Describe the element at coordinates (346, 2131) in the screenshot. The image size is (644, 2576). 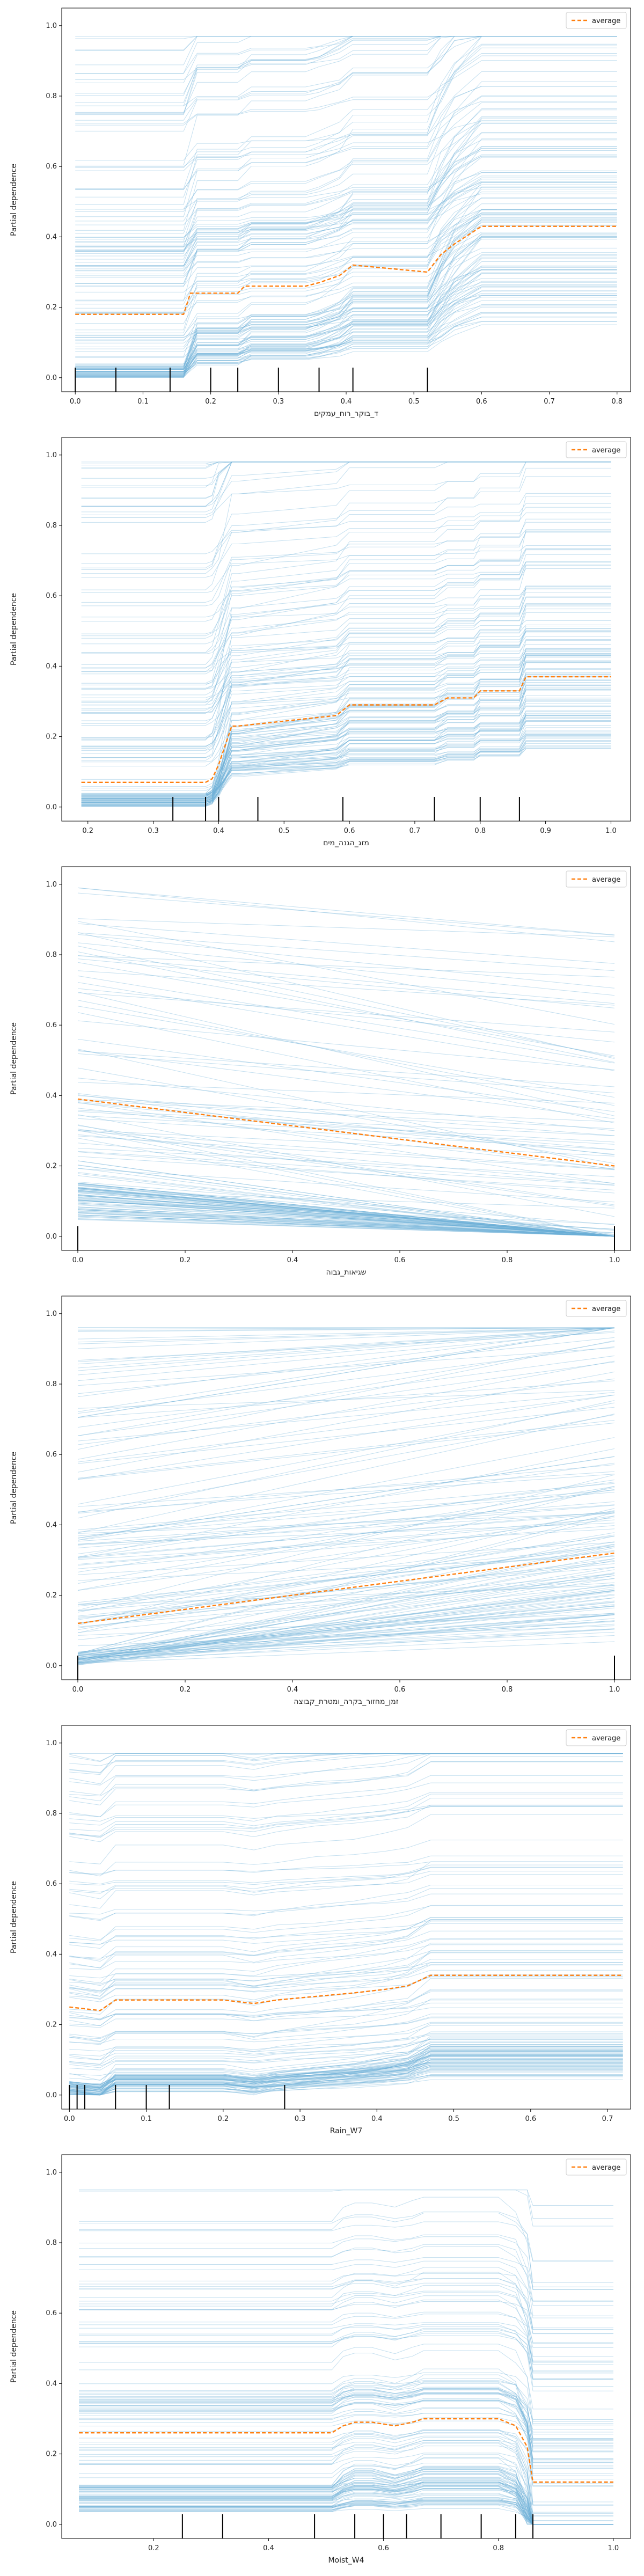
I see `x-axis-label: Rain_W7` at that location.